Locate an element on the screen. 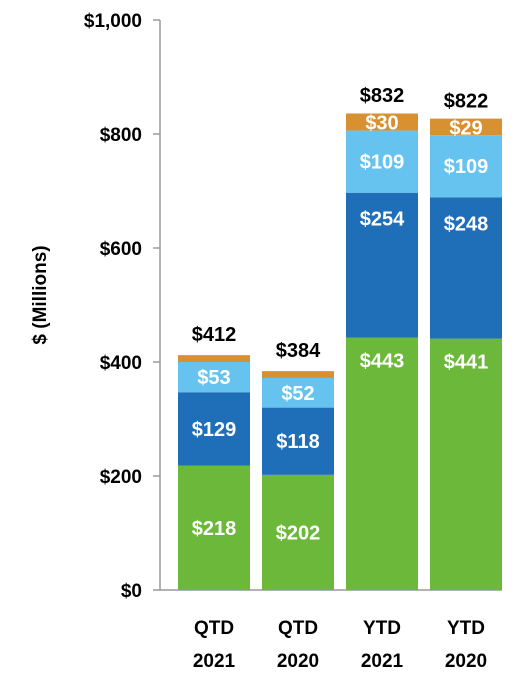  bar-total-label: $384 is located at coordinates (298, 351).